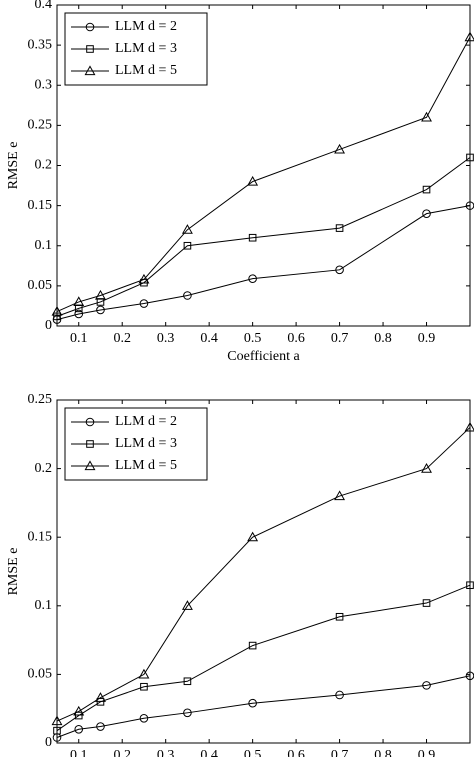  What do you see at coordinates (40, 44) in the screenshot?
I see `y-tick-label: 0.35` at bounding box center [40, 44].